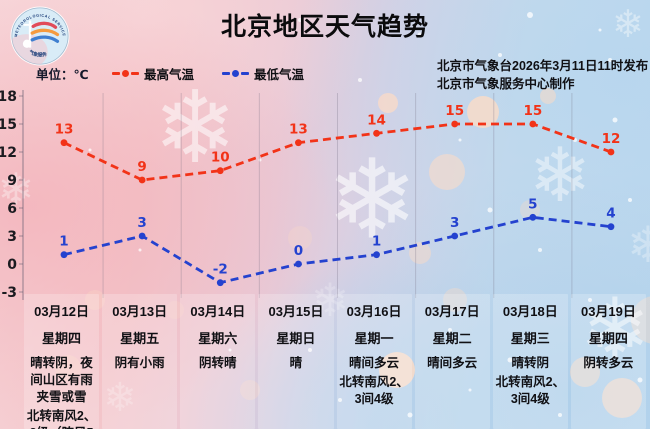 This screenshot has height=429, width=650. I want to click on logo-ribbon-blue, so click(45, 39).